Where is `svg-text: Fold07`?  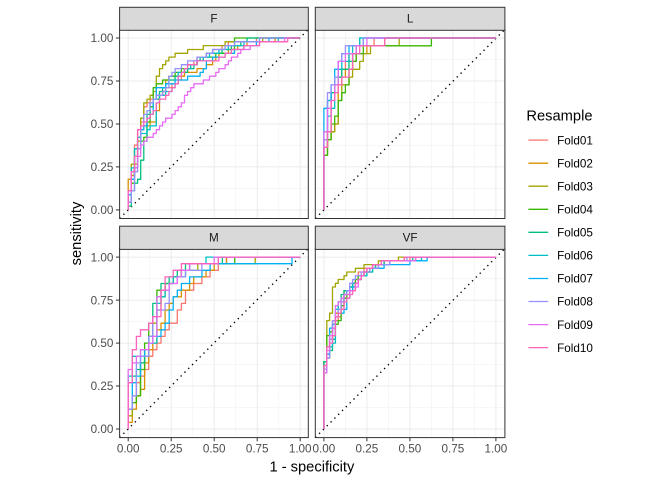 svg-text: Fold07 is located at coordinates (575, 279).